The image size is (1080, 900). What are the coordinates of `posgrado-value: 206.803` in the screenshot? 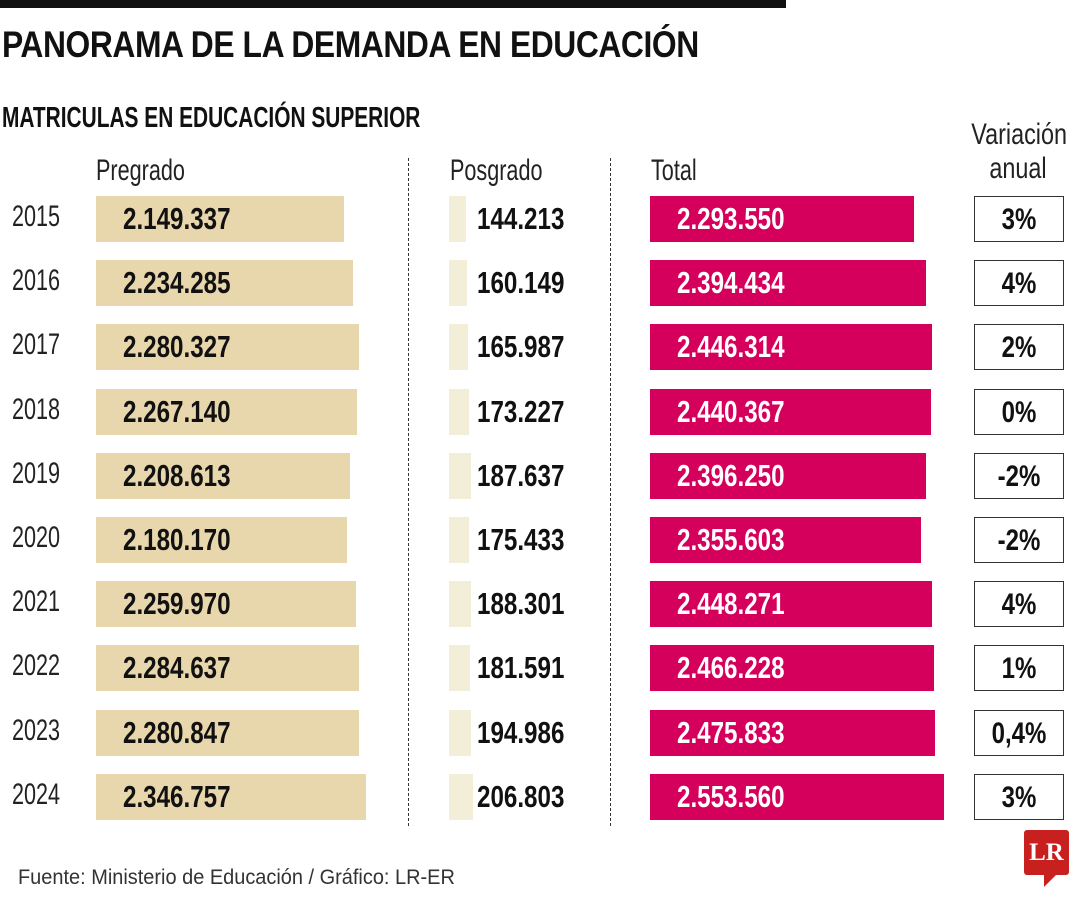 It's located at (521, 796).